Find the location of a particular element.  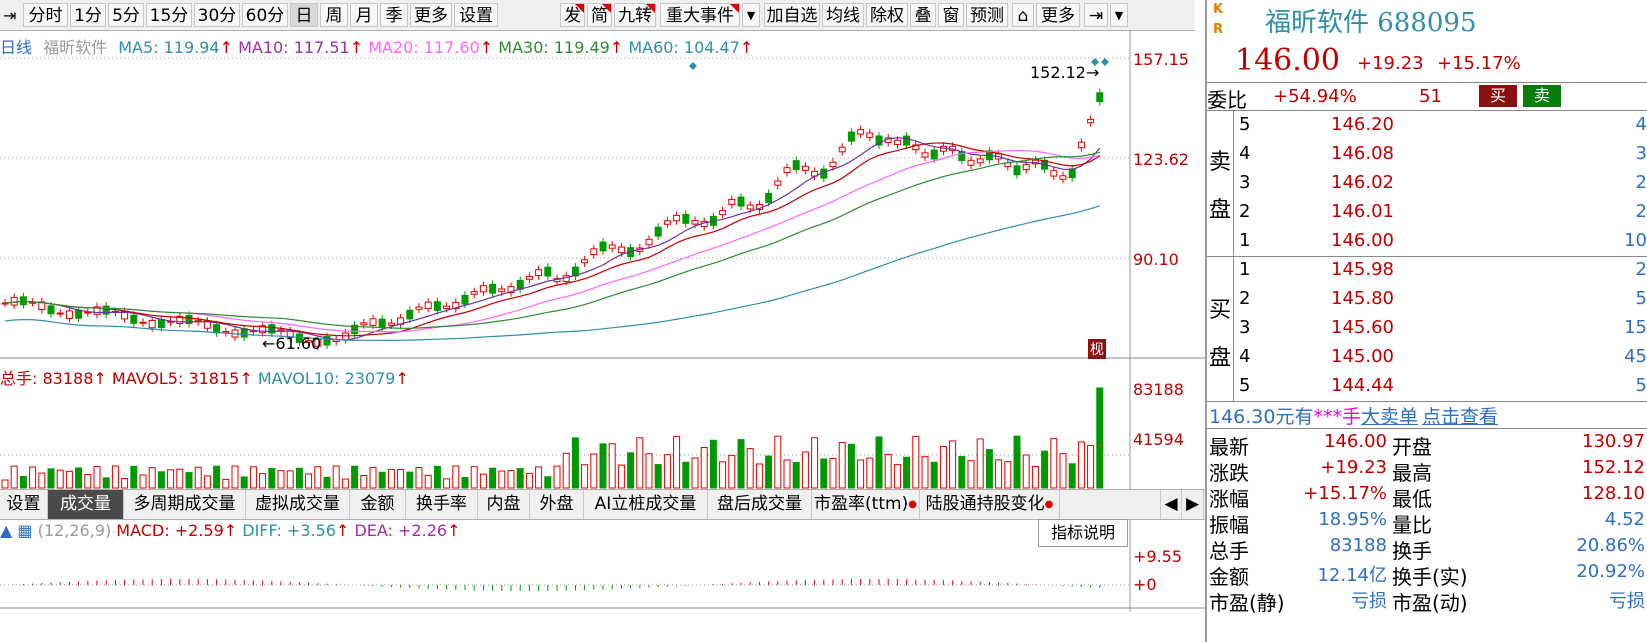

big-order-banner: 146.30元有***手大卖单 点击查看 is located at coordinates (1353, 415).